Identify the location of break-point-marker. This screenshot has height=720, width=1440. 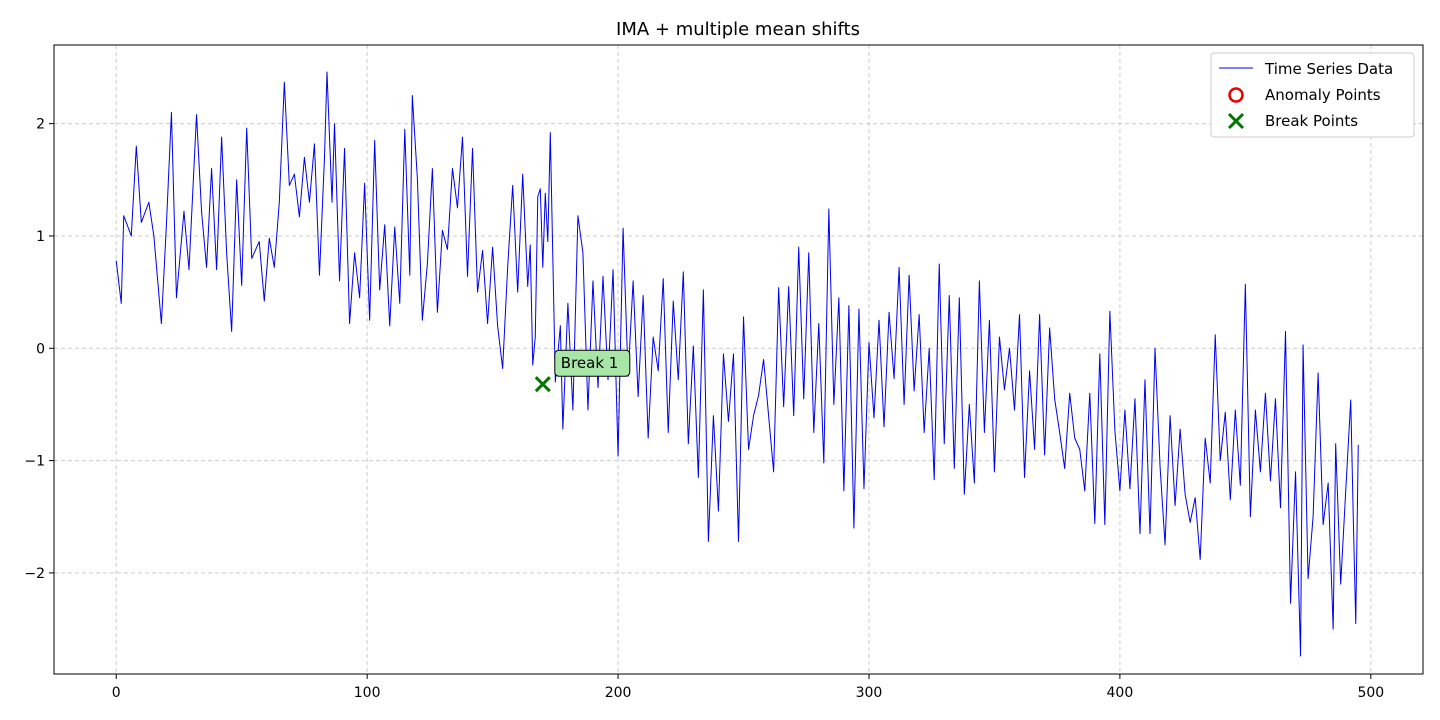
(542, 384).